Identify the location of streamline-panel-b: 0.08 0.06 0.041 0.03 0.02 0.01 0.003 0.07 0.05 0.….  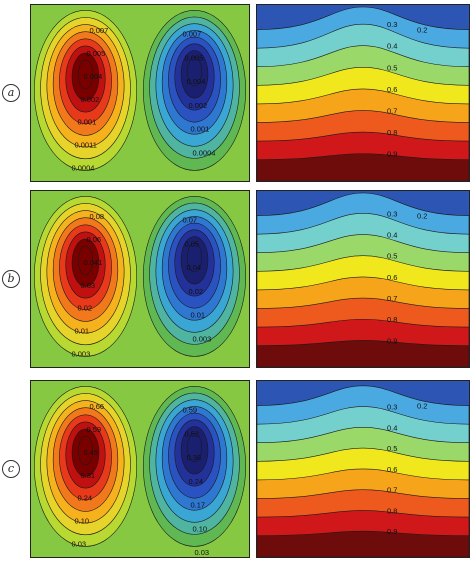
(140, 279).